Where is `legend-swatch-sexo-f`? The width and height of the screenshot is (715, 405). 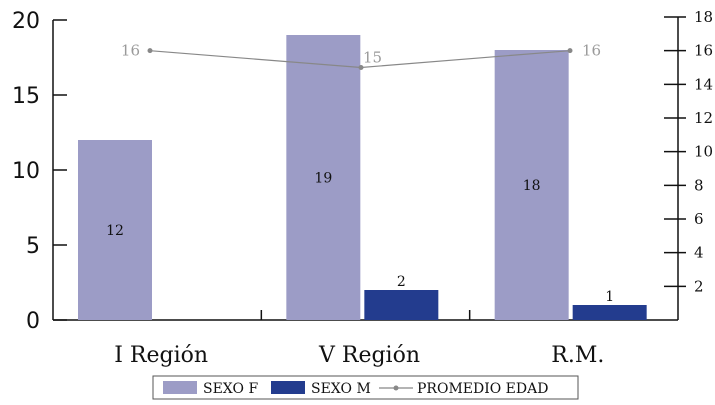
legend-swatch-sexo-f is located at coordinates (180, 387).